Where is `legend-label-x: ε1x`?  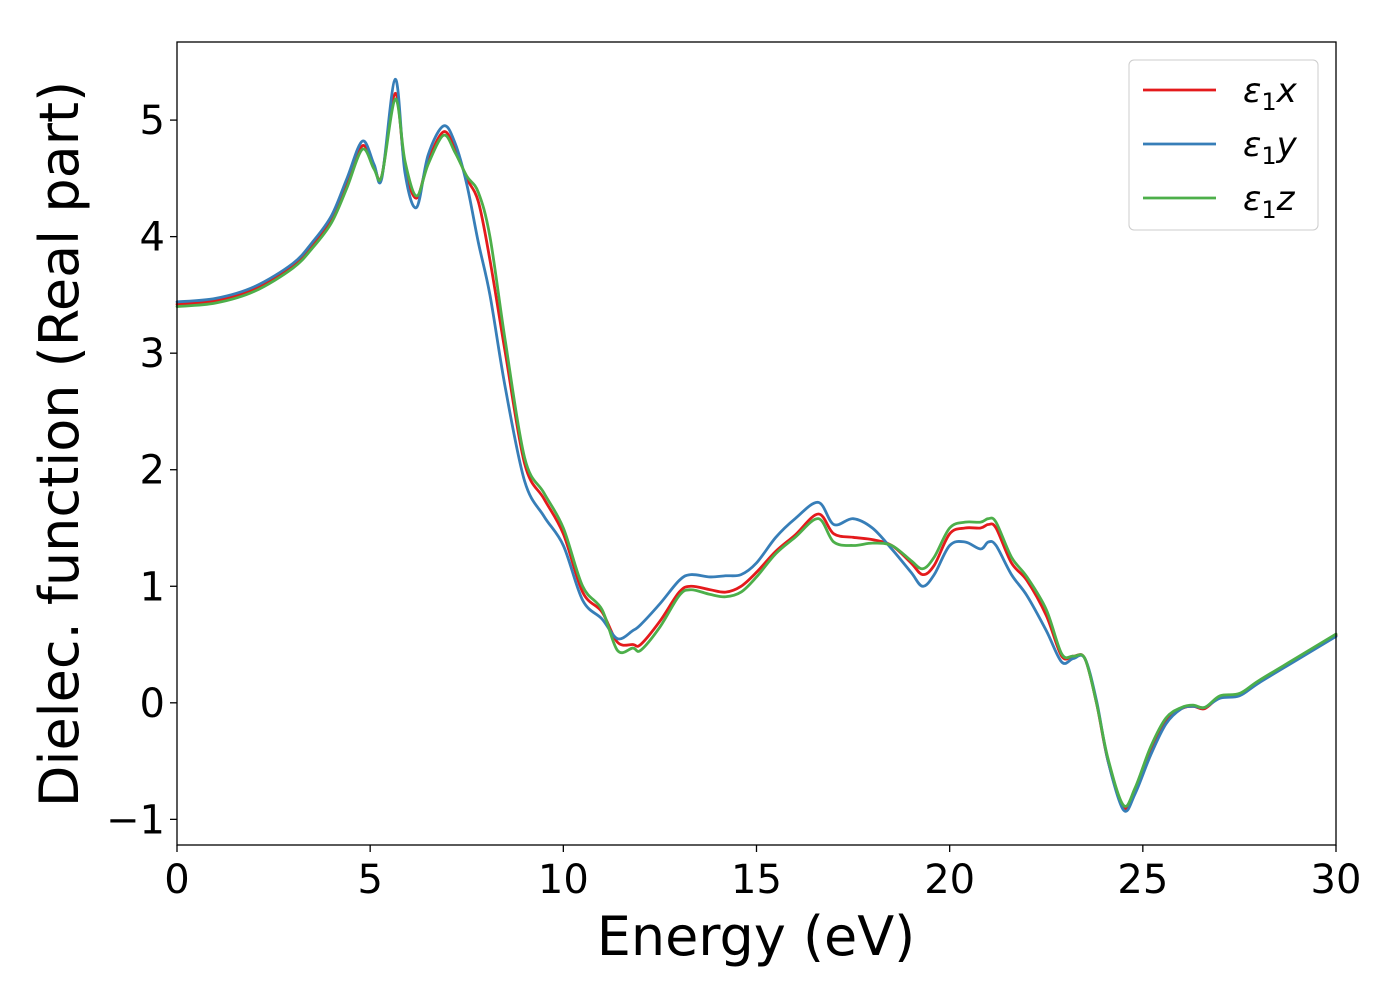
legend-label-x: ε1x is located at coordinates (1270, 93).